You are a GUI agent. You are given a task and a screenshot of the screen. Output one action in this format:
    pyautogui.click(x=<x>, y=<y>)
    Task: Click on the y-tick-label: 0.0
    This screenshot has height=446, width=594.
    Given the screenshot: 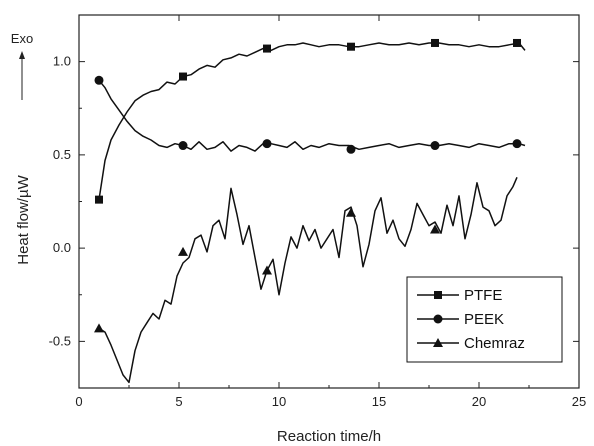 What is the action you would take?
    pyautogui.click(x=62, y=247)
    